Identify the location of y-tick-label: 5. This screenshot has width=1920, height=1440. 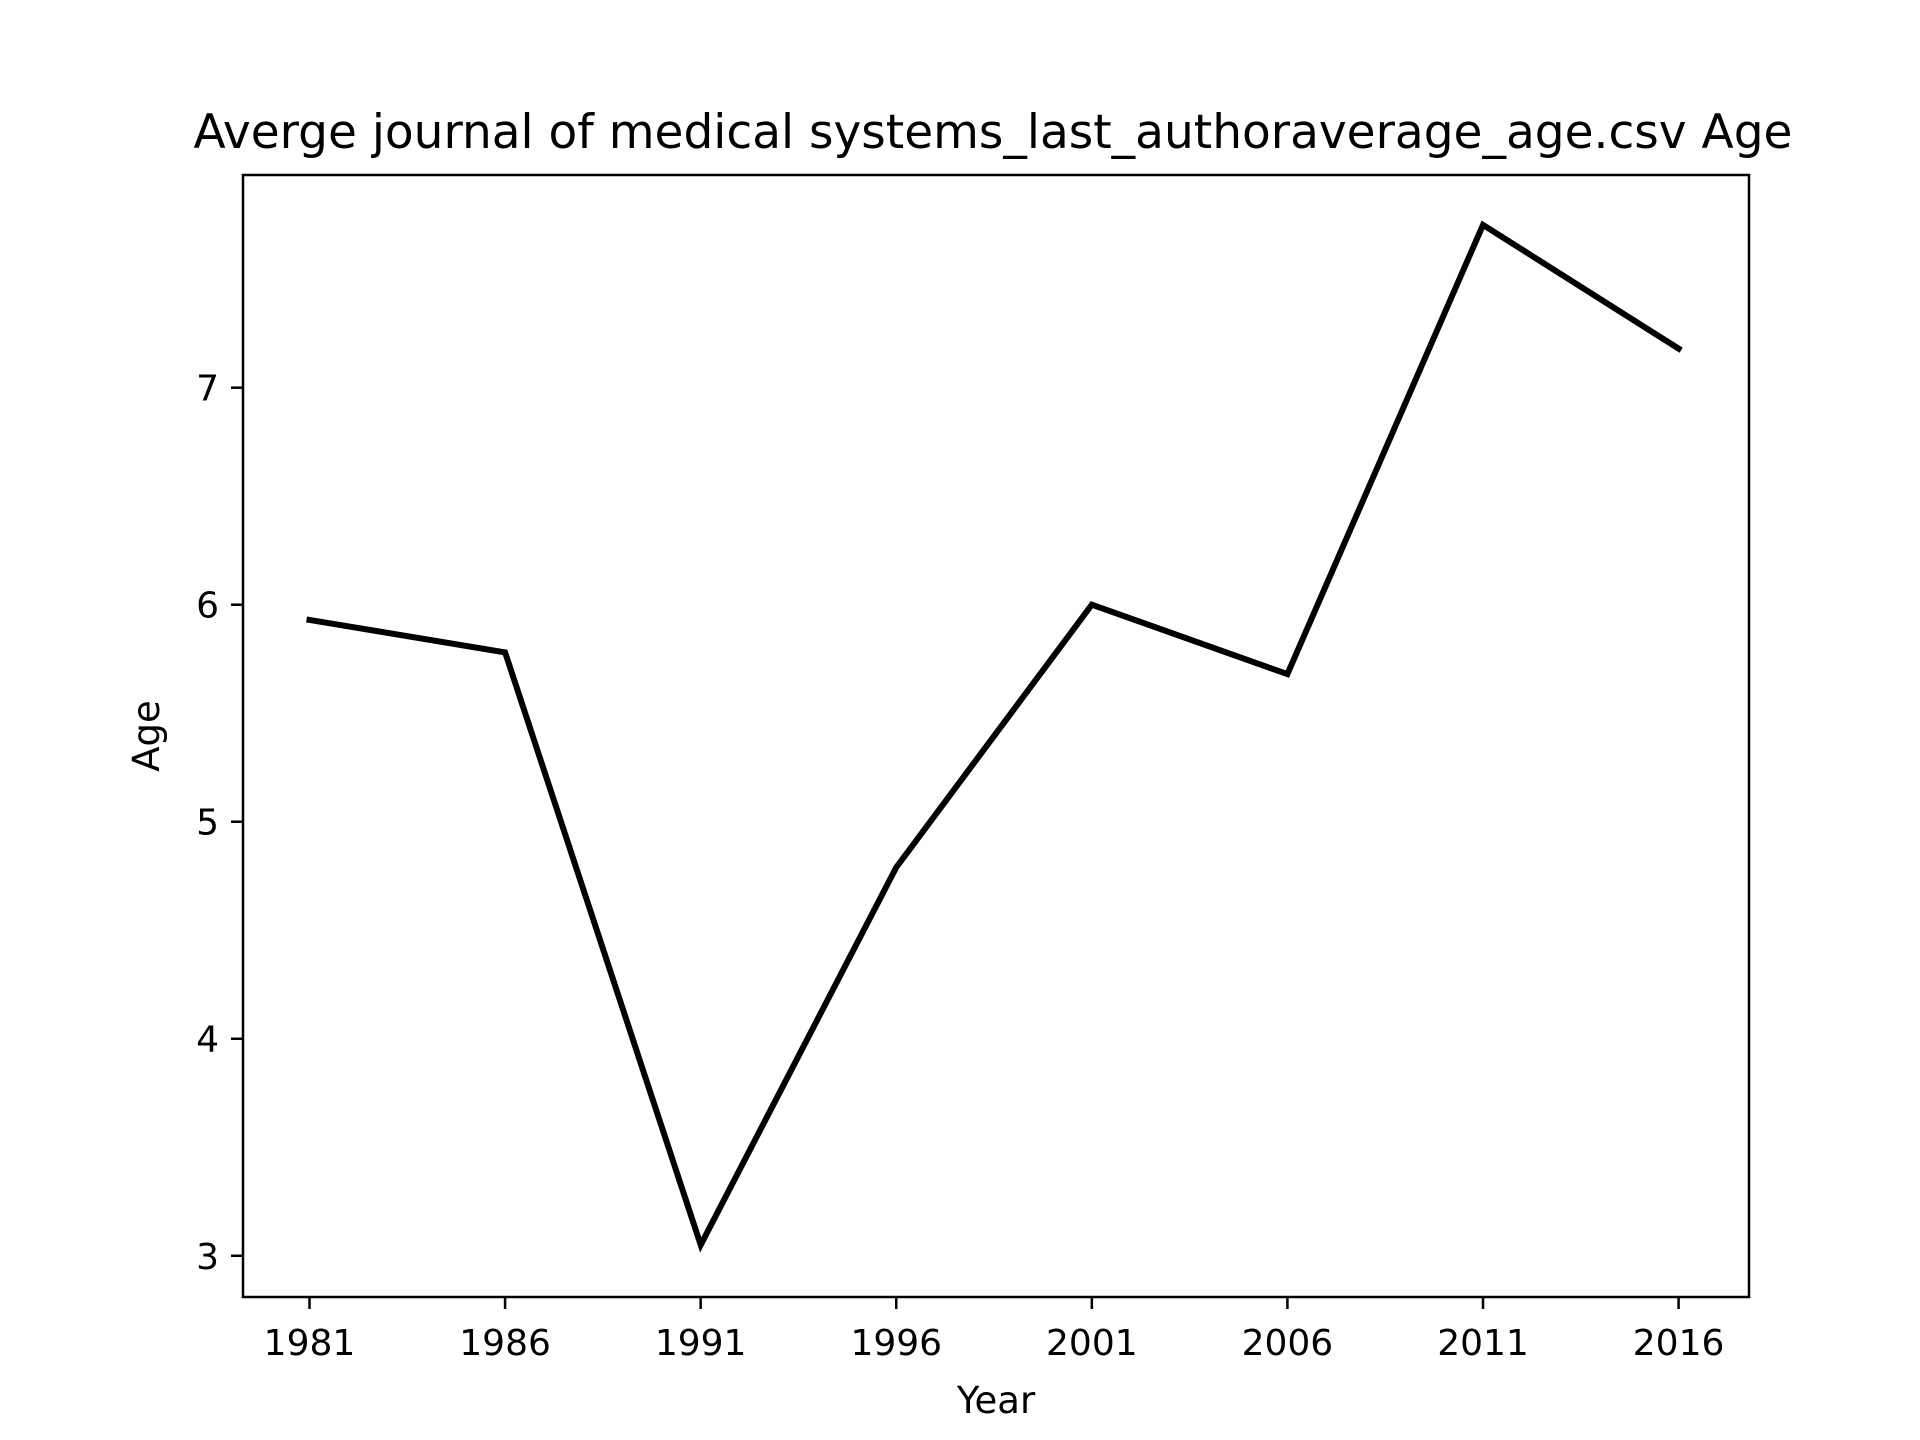
(207, 823).